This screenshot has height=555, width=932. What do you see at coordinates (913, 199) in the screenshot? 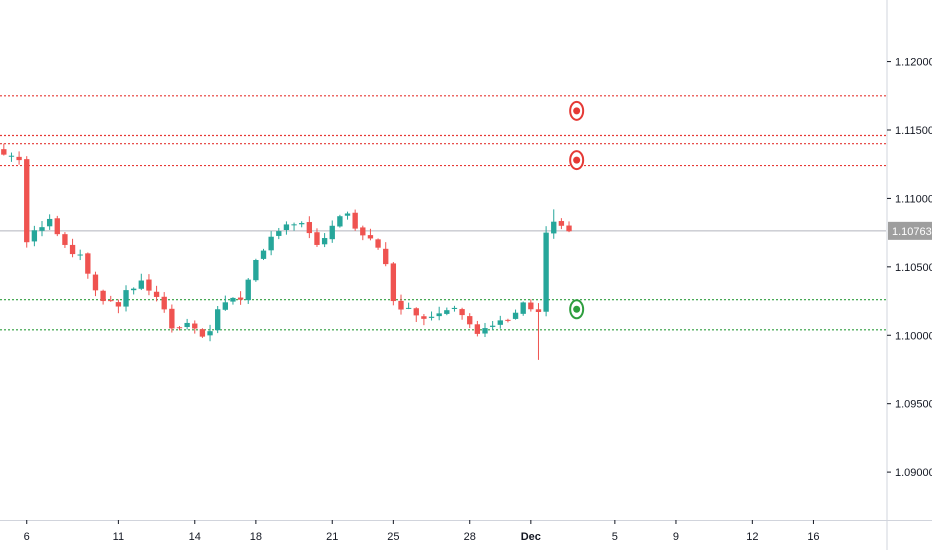
I see `y-tick-label: 1.11000` at bounding box center [913, 199].